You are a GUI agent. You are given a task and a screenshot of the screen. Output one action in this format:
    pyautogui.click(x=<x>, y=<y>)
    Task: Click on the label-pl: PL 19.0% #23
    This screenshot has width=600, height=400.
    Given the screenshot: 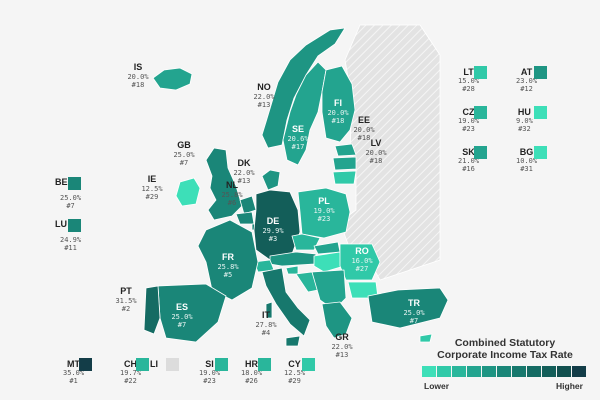 What is the action you would take?
    pyautogui.click(x=324, y=209)
    